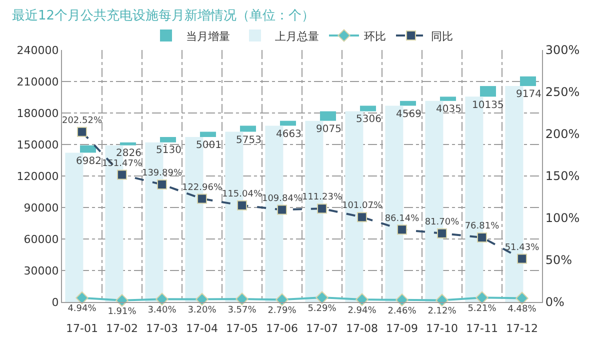 This screenshot has height=348, width=600. Describe the element at coordinates (402, 329) in the screenshot. I see `x-tick-label: 17-09` at that location.